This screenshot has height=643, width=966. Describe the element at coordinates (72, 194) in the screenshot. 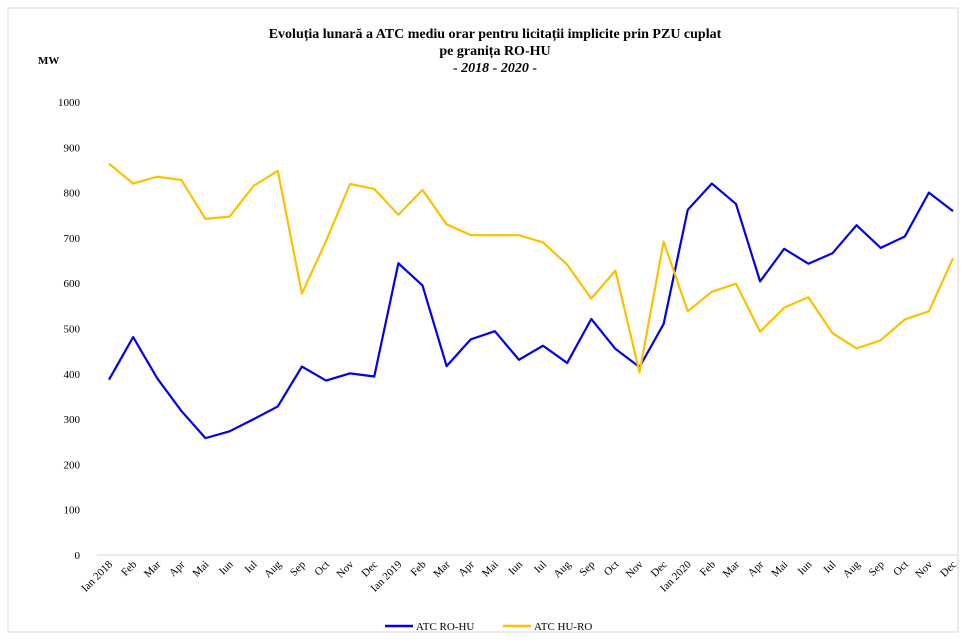

I see `y-tick-label: 800` at that location.